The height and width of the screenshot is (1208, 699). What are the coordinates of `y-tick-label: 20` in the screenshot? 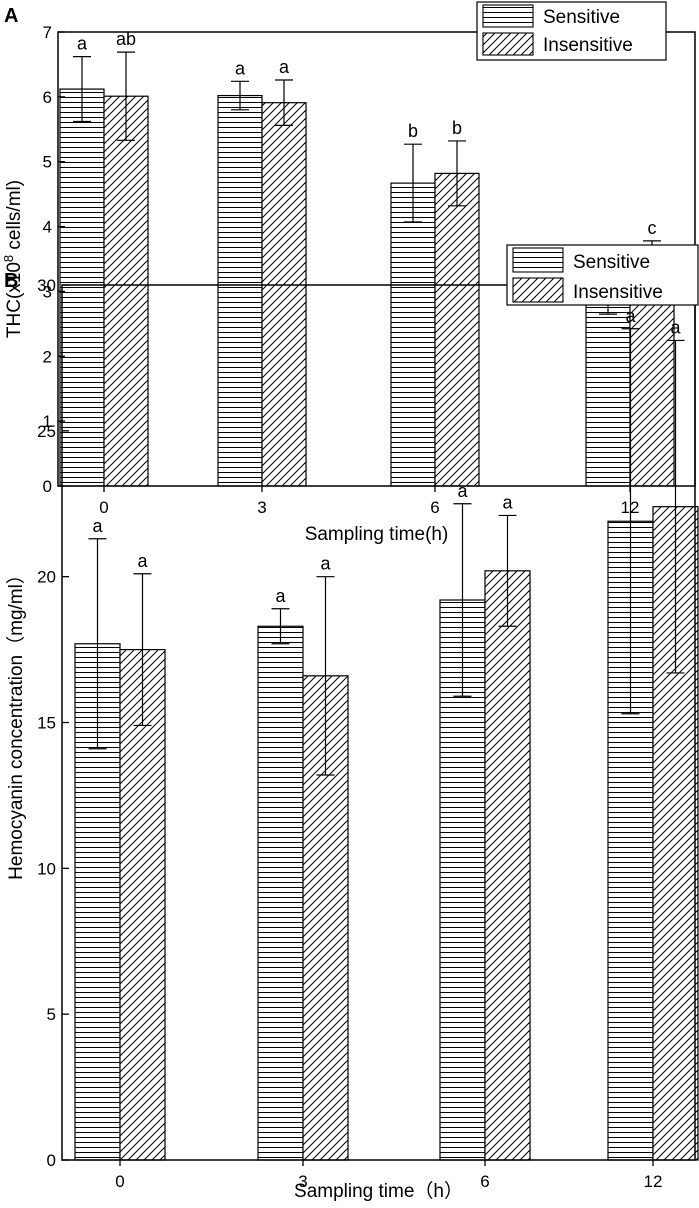 It's located at (46, 577).